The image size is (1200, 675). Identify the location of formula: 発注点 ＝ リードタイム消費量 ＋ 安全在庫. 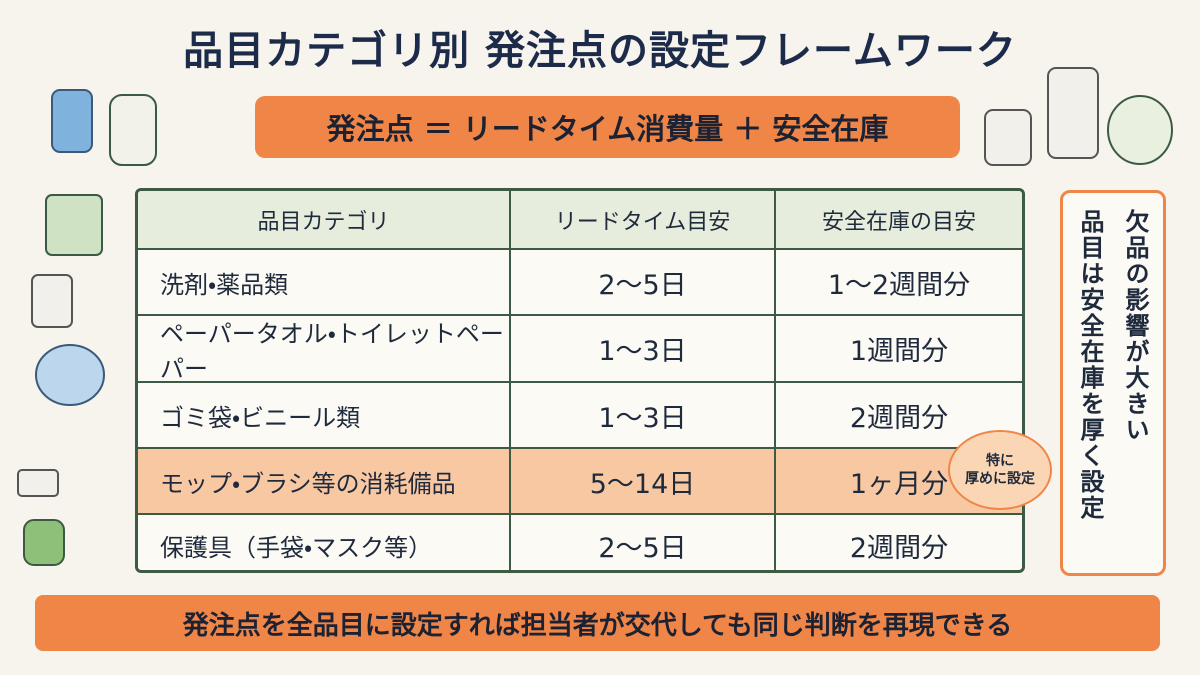
(607, 127).